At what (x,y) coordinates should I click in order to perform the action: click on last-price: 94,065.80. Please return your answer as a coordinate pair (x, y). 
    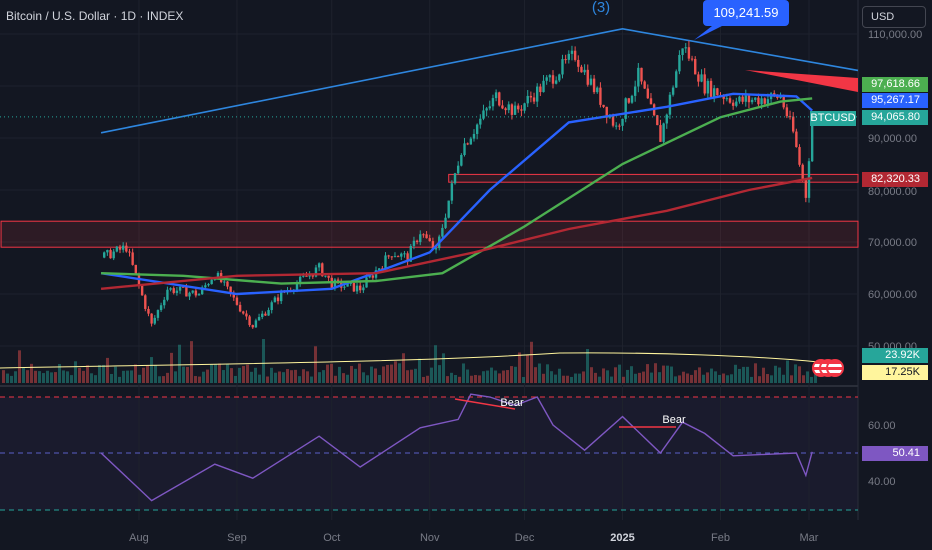
    Looking at the image, I should click on (895, 117).